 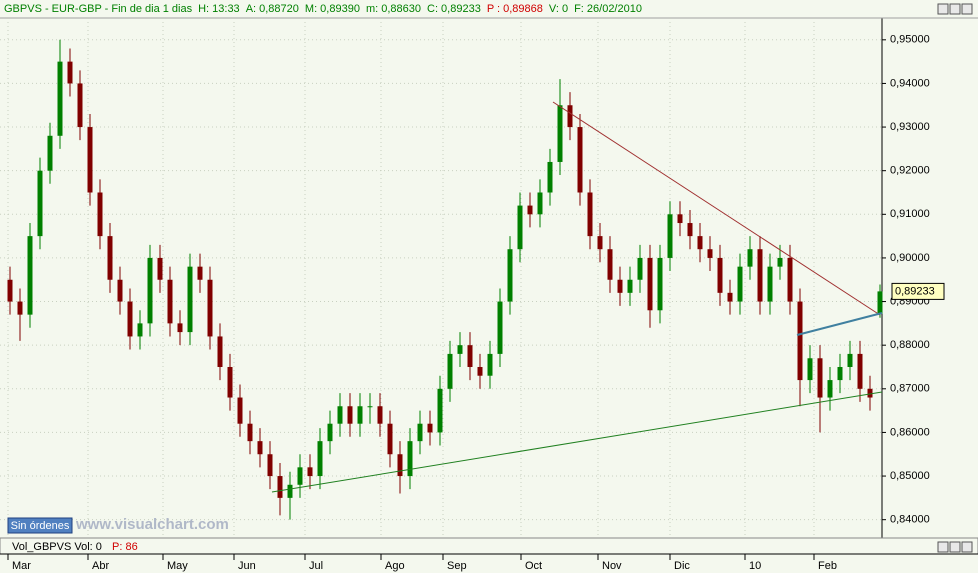 What do you see at coordinates (930, 269) in the screenshot?
I see `price-axis-panel` at bounding box center [930, 269].